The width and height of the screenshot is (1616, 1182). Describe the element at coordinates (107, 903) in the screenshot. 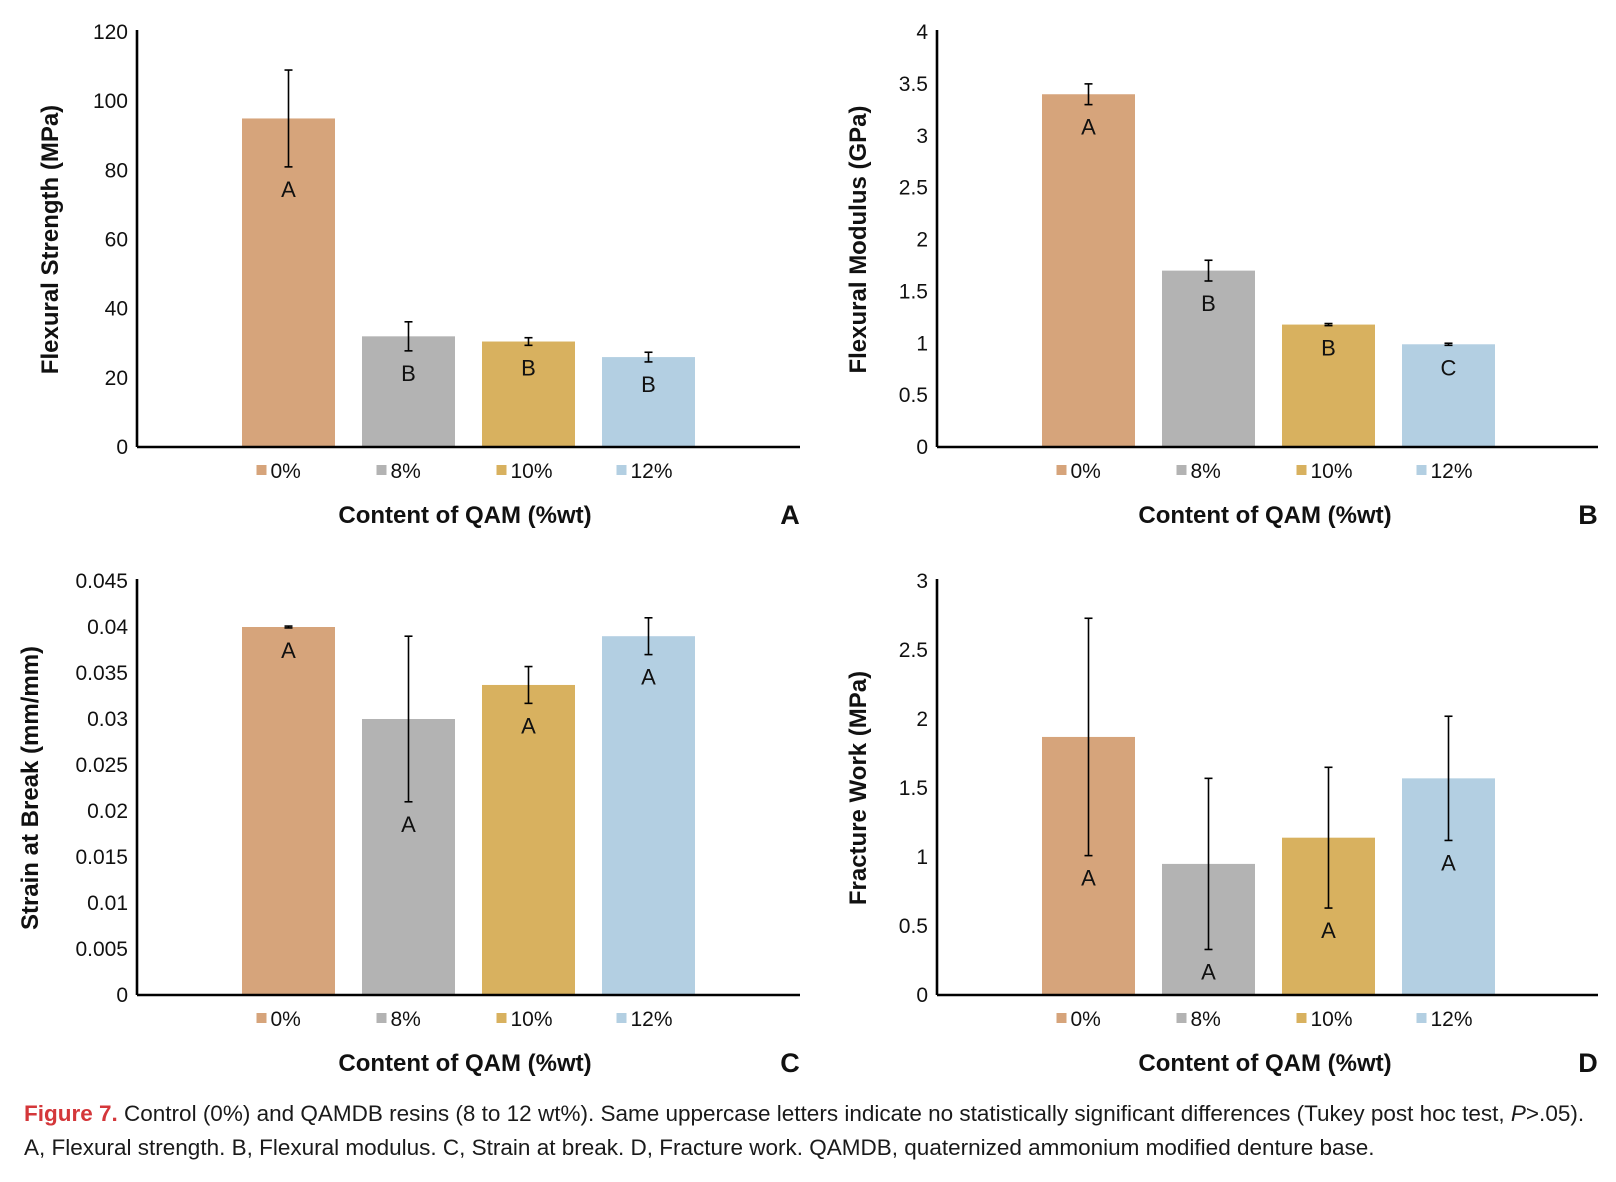

I see `y-tick-label: 0.01` at that location.